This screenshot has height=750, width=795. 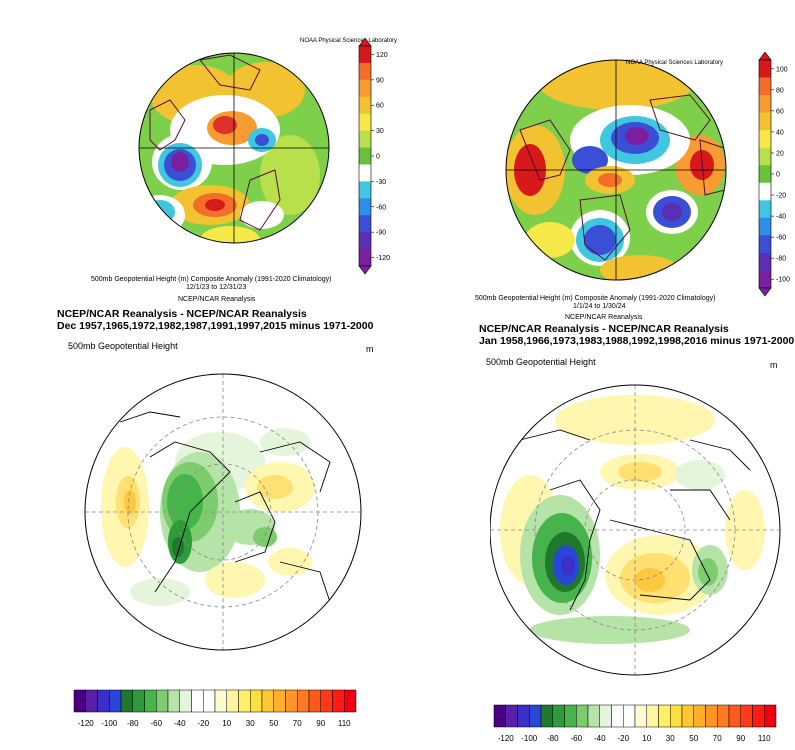 I want to click on colorbar-label: 30, so click(x=670, y=738).